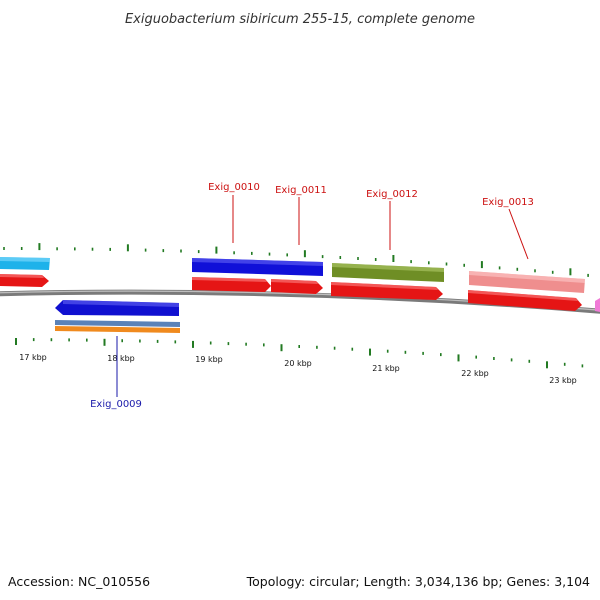 The height and width of the screenshot is (600, 600). Describe the element at coordinates (508, 202) in the screenshot. I see `label-exig-0013: Exig_0013` at that location.